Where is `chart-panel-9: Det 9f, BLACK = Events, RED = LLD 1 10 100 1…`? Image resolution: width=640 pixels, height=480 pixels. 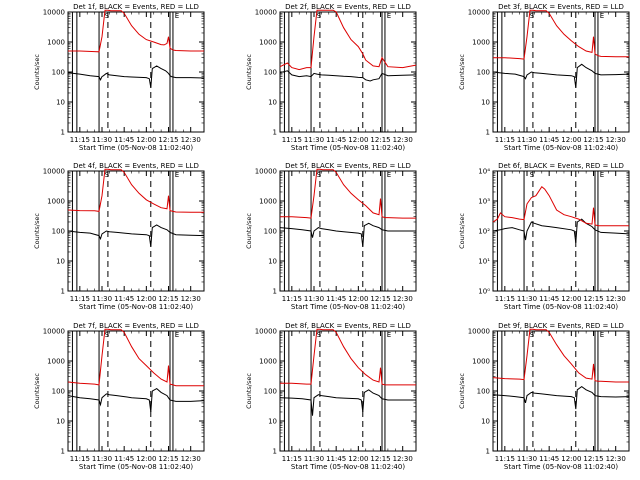
chart-panel-9: Det 9f, BLACK = Events, RED = LLD 1 10 100 1… is located at coordinates (544, 396).